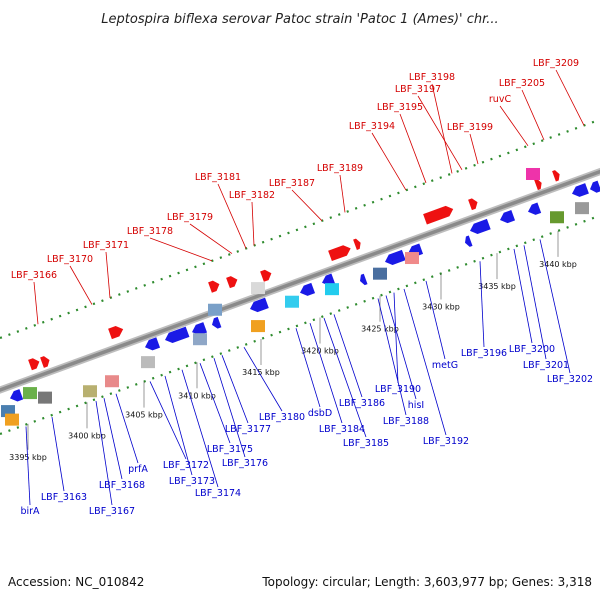  What do you see at coordinates (282, 417) in the screenshot?
I see `gene-label-lower: LBF_3180` at bounding box center [282, 417].